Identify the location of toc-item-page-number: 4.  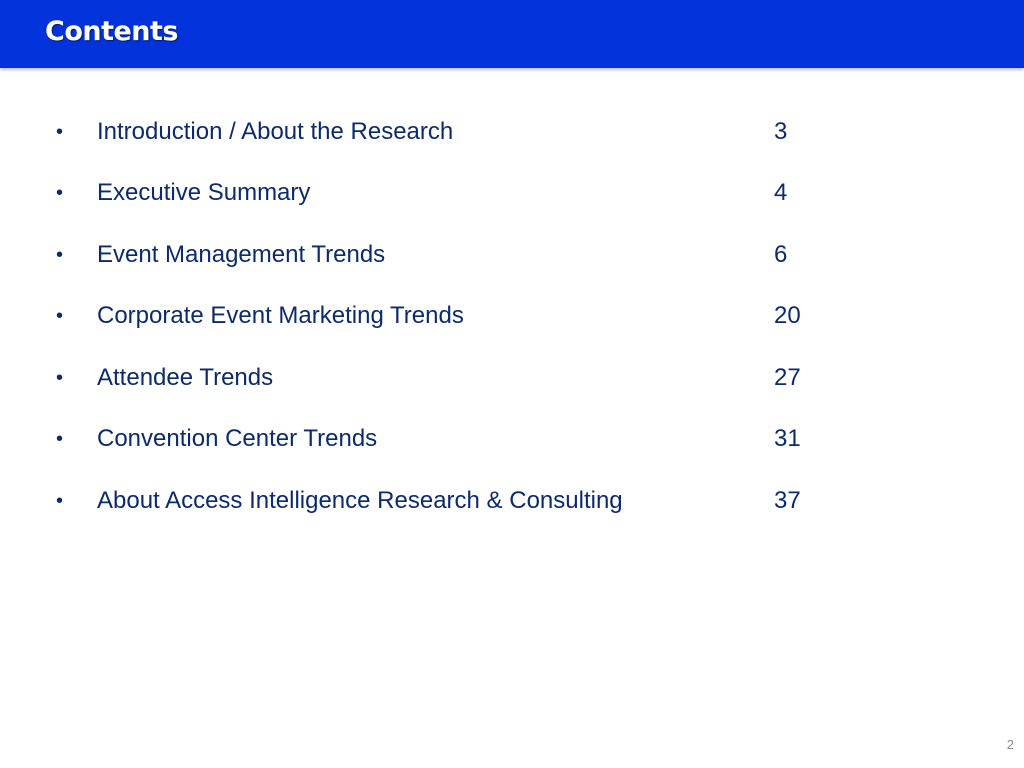
(781, 192).